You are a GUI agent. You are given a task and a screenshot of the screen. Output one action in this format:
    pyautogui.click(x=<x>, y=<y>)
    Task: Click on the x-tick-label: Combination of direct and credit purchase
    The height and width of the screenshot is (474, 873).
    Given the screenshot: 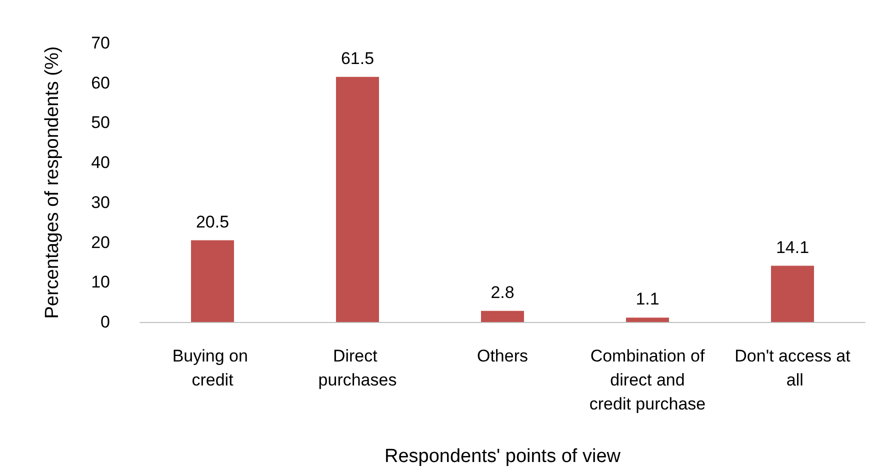 What is the action you would take?
    pyautogui.click(x=647, y=380)
    